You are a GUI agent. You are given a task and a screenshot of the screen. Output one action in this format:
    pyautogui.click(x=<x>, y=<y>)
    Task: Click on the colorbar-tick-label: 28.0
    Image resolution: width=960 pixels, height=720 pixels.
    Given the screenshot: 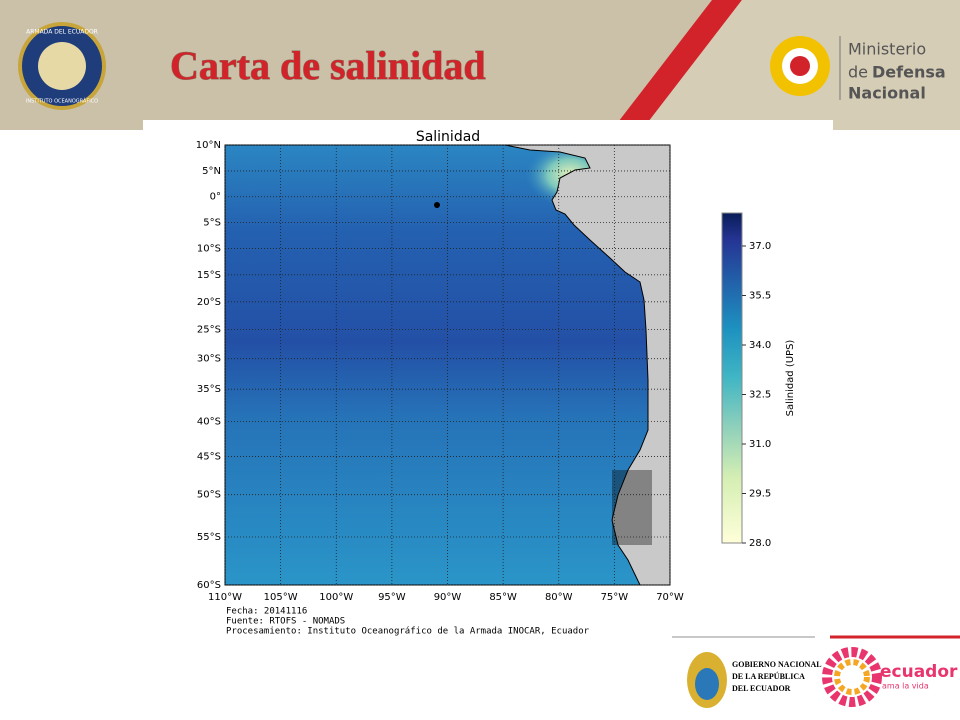 What is the action you would take?
    pyautogui.click(x=760, y=543)
    